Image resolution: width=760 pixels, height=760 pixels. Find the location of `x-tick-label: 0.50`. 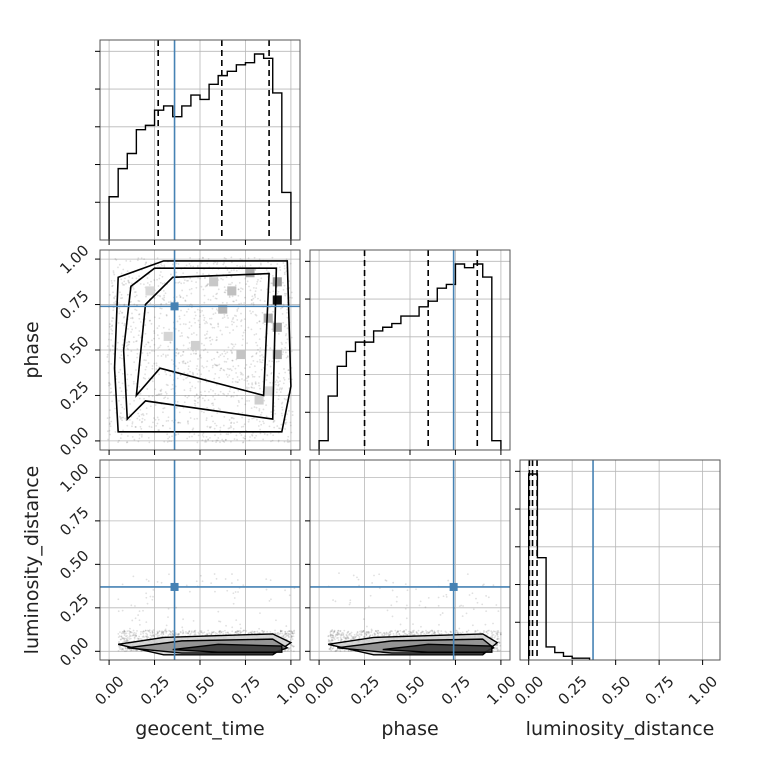

x-tick-label: 0.50 is located at coordinates (200, 690).